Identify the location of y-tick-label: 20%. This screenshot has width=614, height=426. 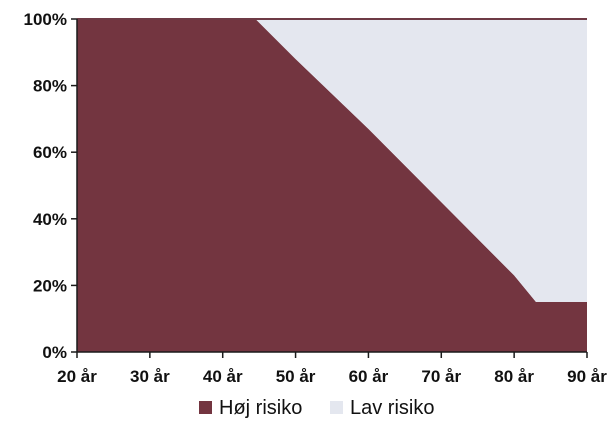
(50, 285).